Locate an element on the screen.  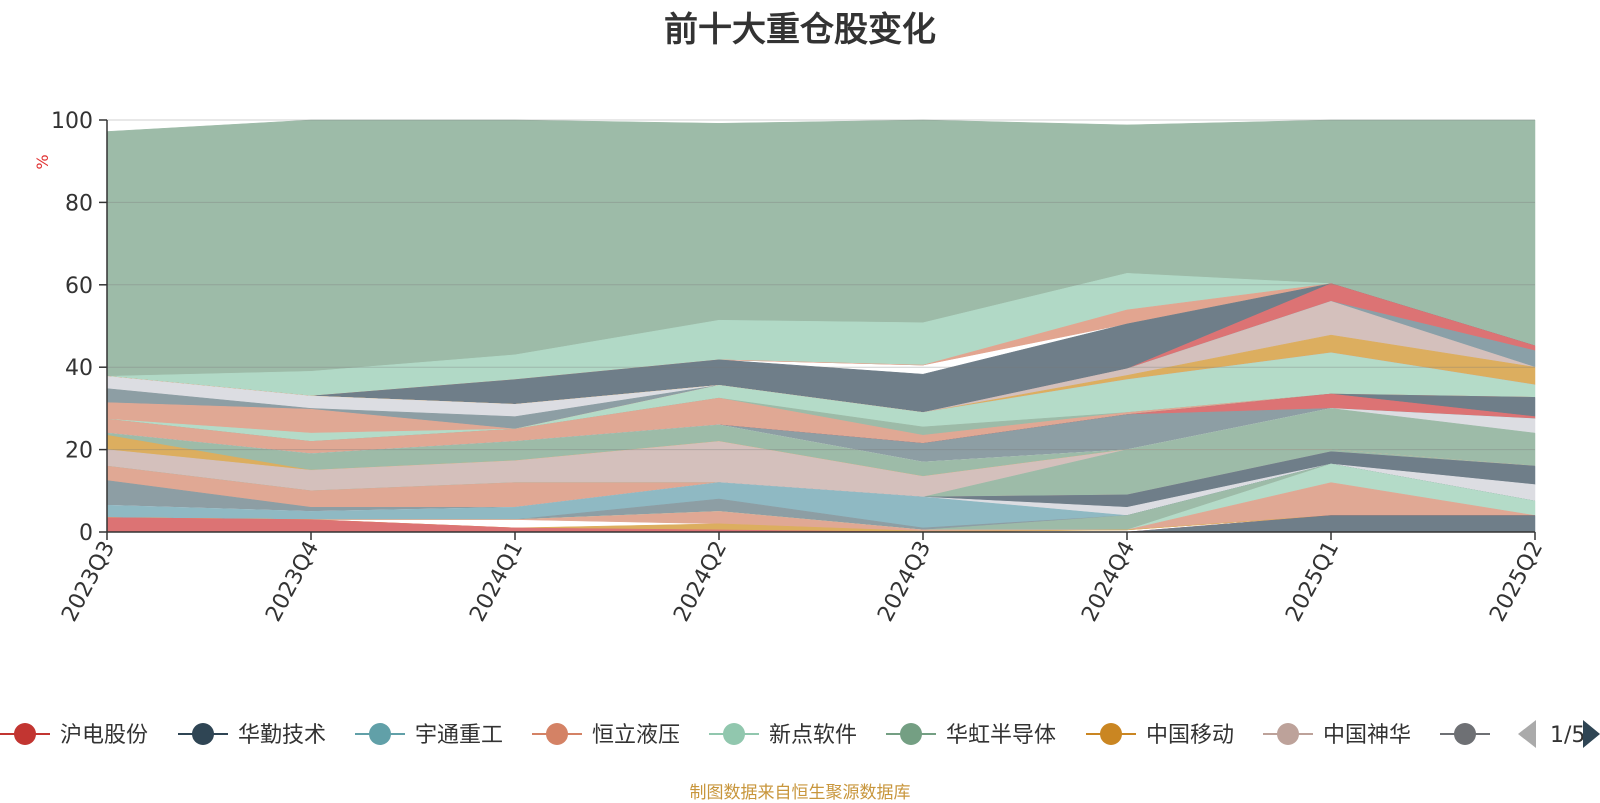
x-tick-label: 2023Q3 is located at coordinates (88, 581).